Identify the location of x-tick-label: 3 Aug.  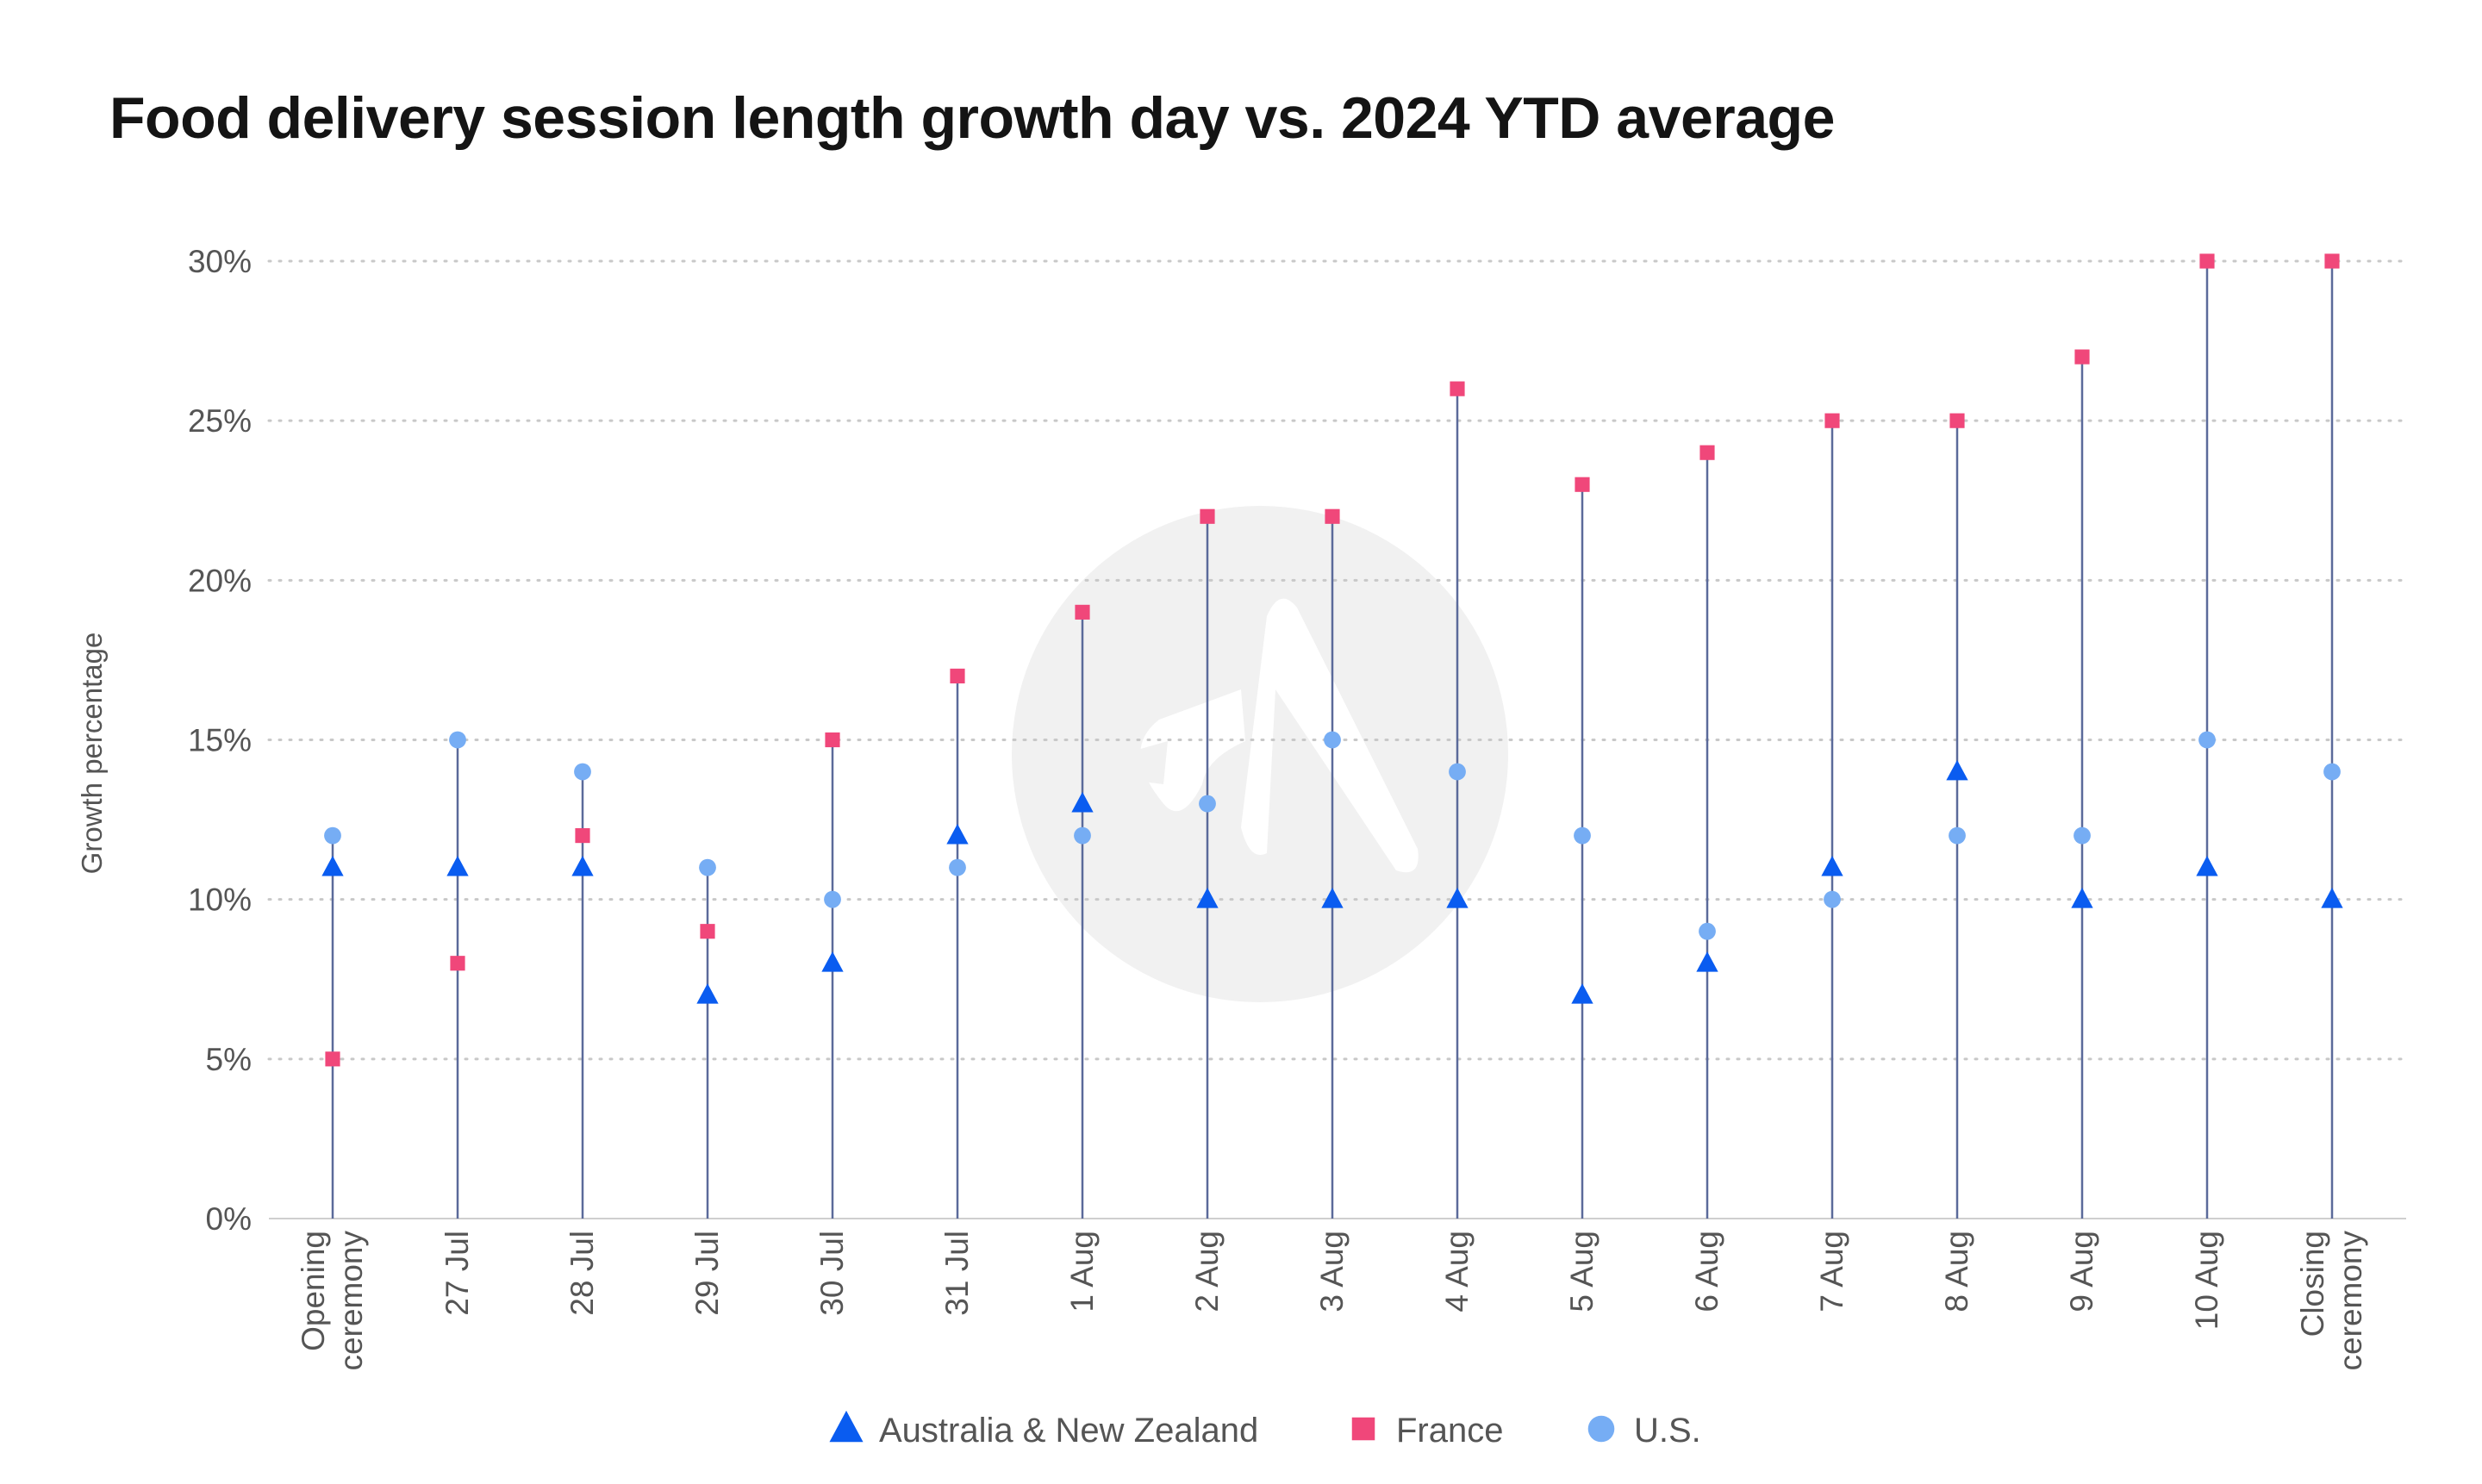
(1332, 1272).